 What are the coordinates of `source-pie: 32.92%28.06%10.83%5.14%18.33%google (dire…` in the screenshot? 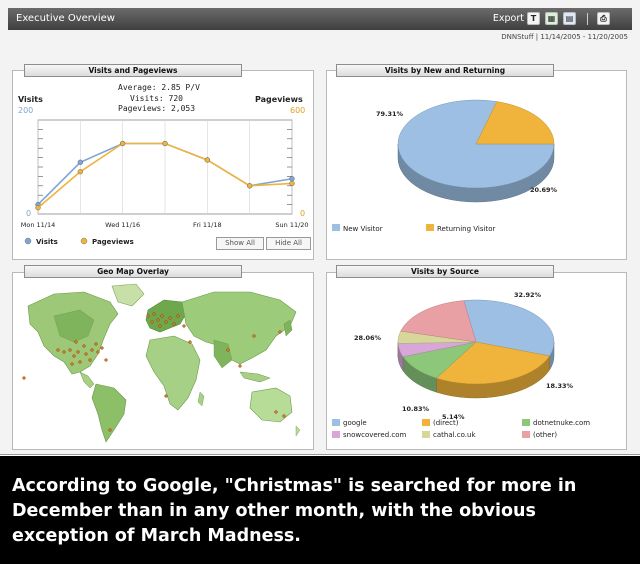 It's located at (476, 364).